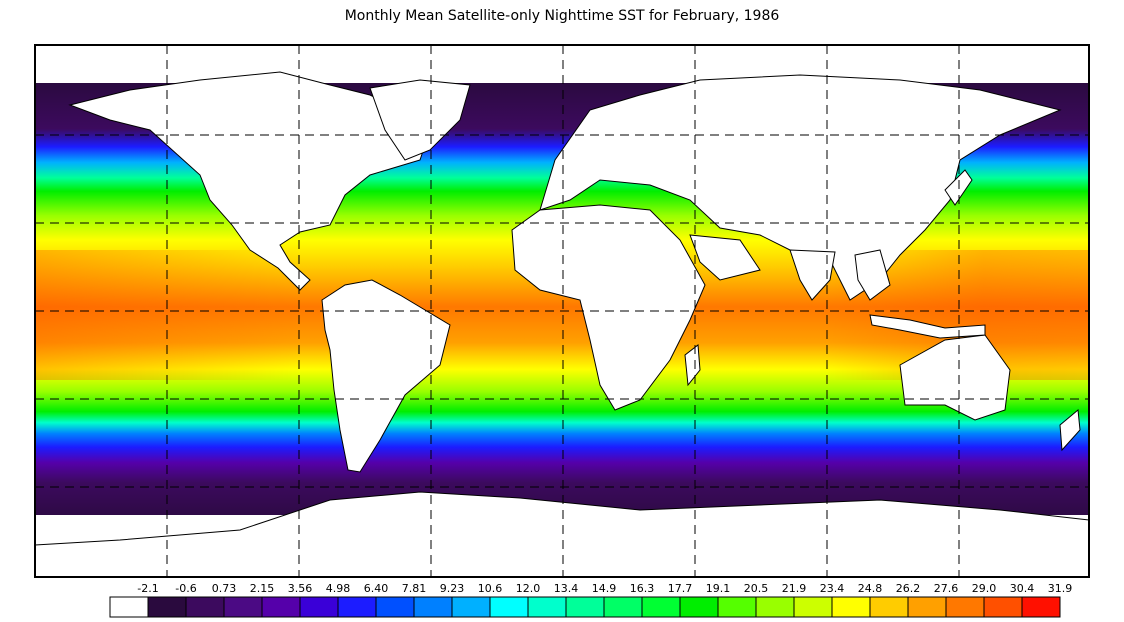 The image size is (1124, 622). Describe the element at coordinates (562, 64) in the screenshot. I see `arctic-nodata` at that location.